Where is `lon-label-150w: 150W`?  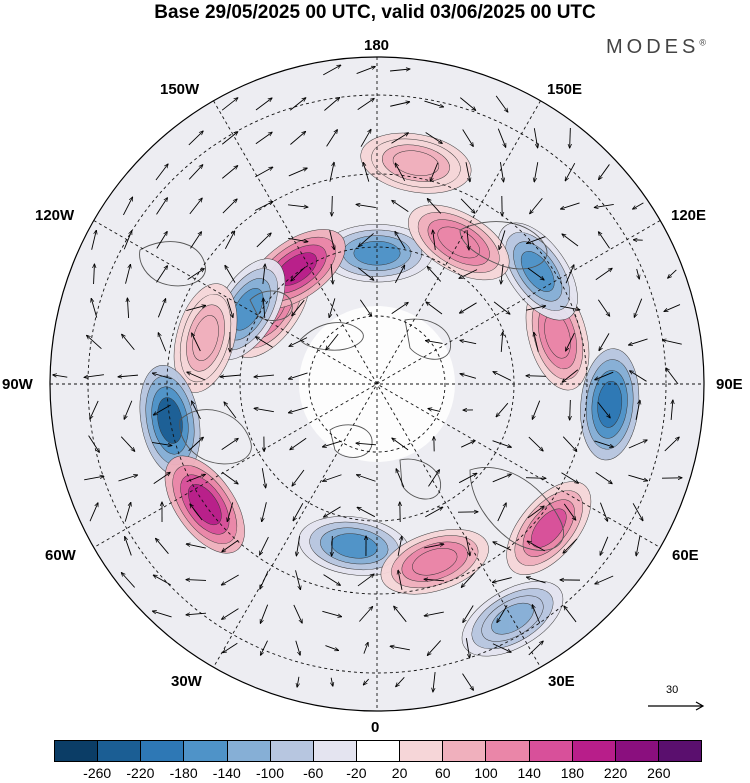 lon-label-150w: 150W is located at coordinates (180, 89).